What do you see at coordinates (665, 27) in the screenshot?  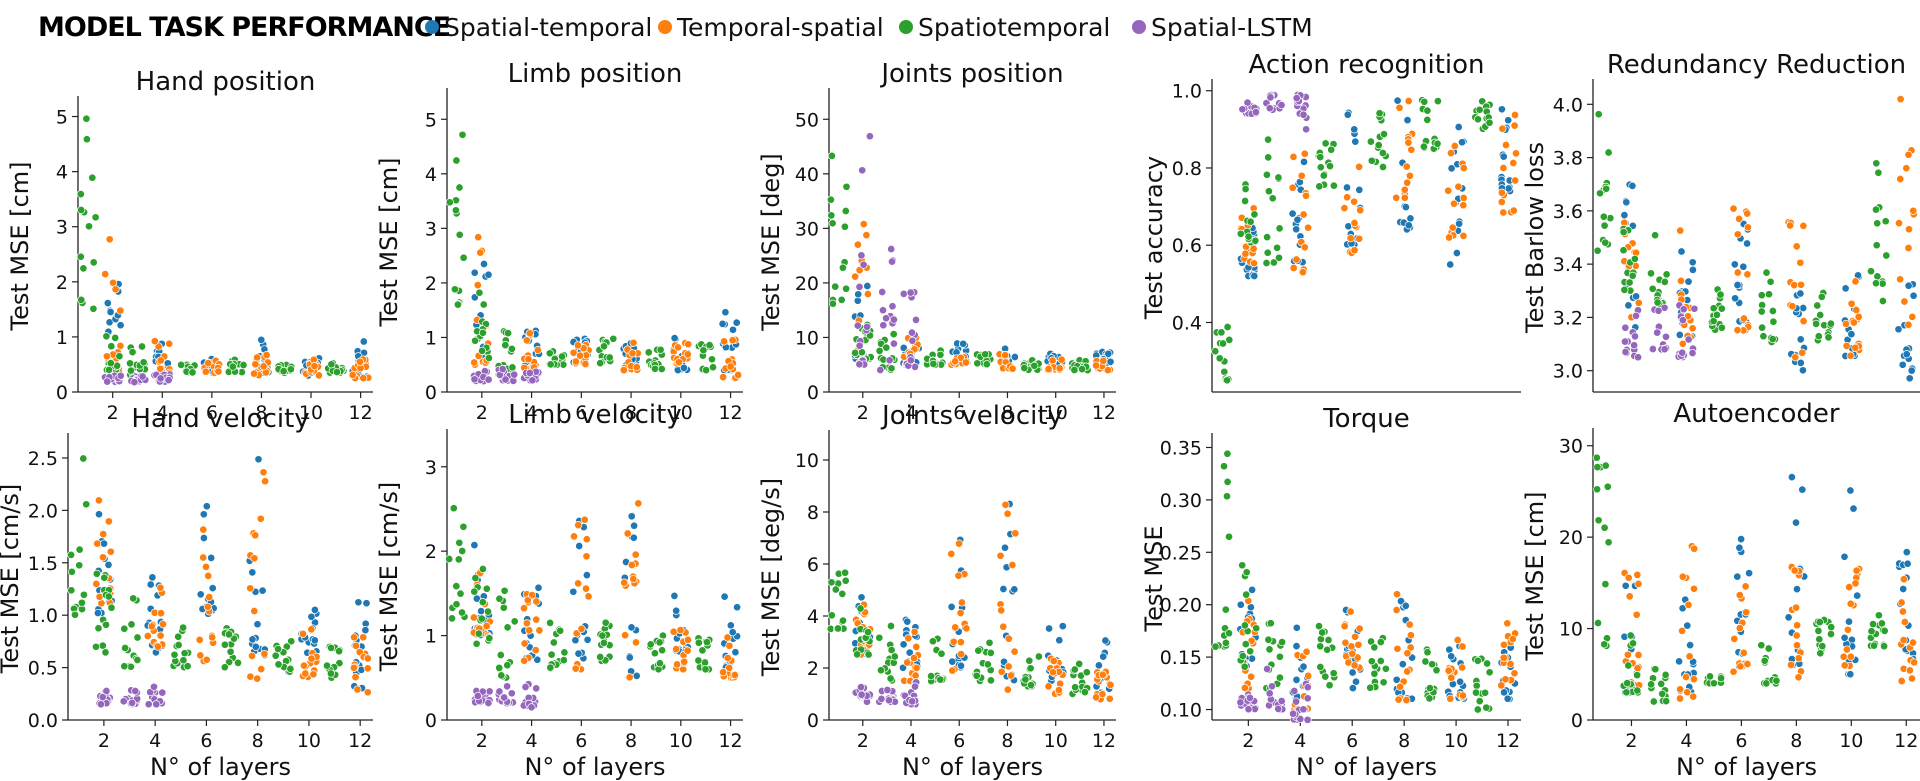 I see `legend-marker-temporal-spatial` at bounding box center [665, 27].